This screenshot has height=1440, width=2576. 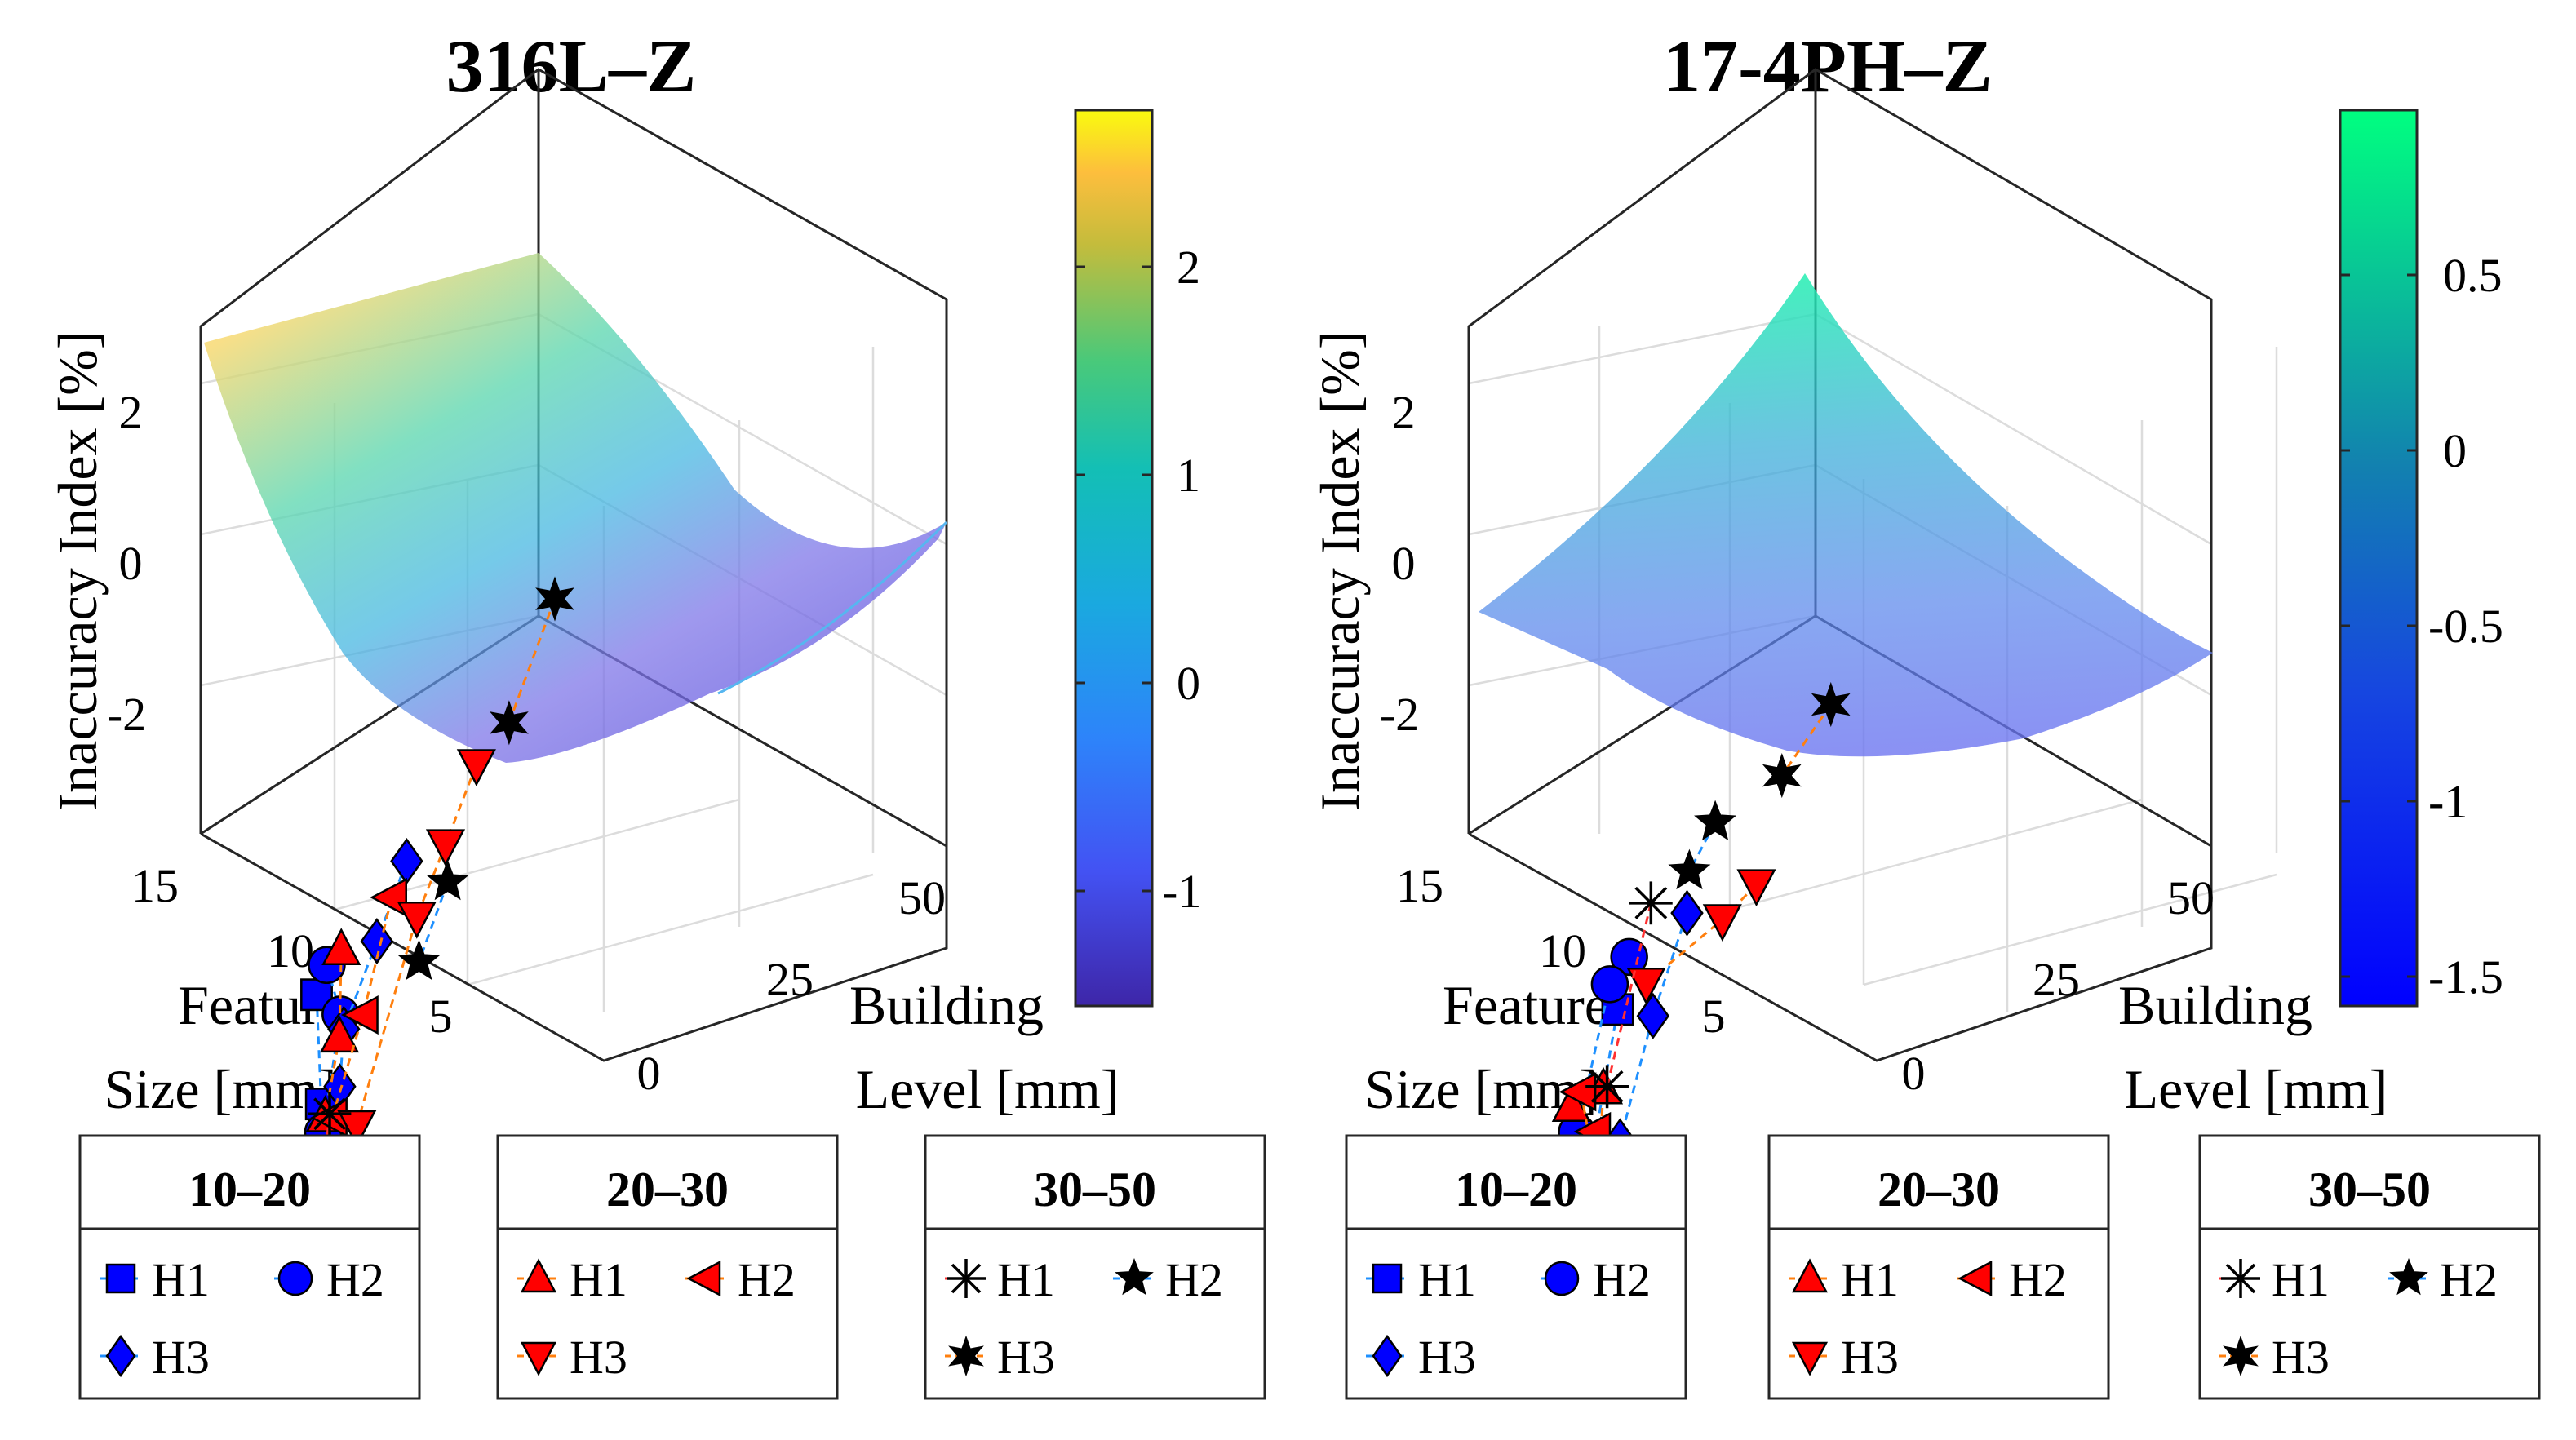 What do you see at coordinates (1939, 1189) in the screenshot?
I see `legend-title: 20–30` at bounding box center [1939, 1189].